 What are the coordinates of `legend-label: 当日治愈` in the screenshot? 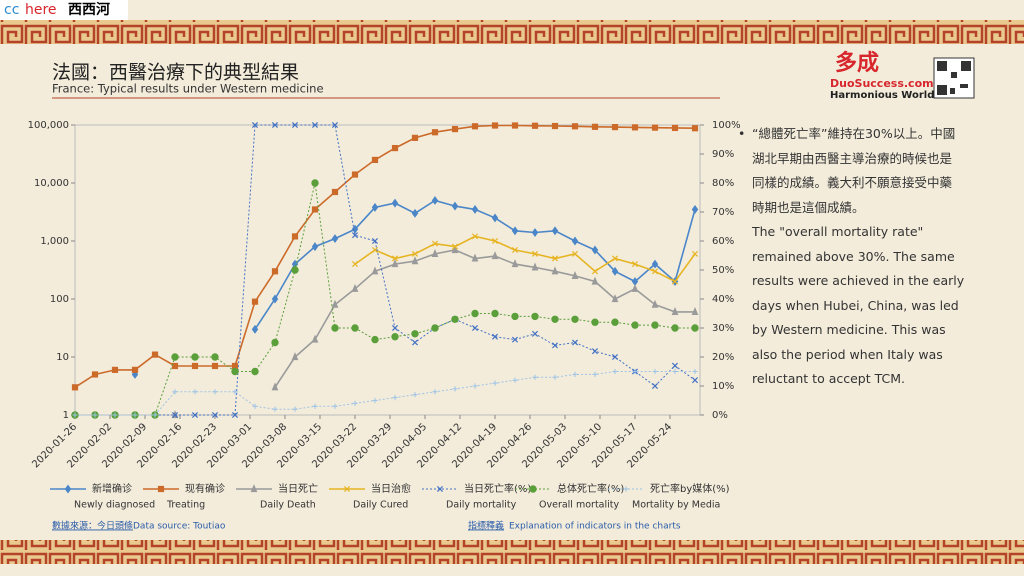 It's located at (391, 488).